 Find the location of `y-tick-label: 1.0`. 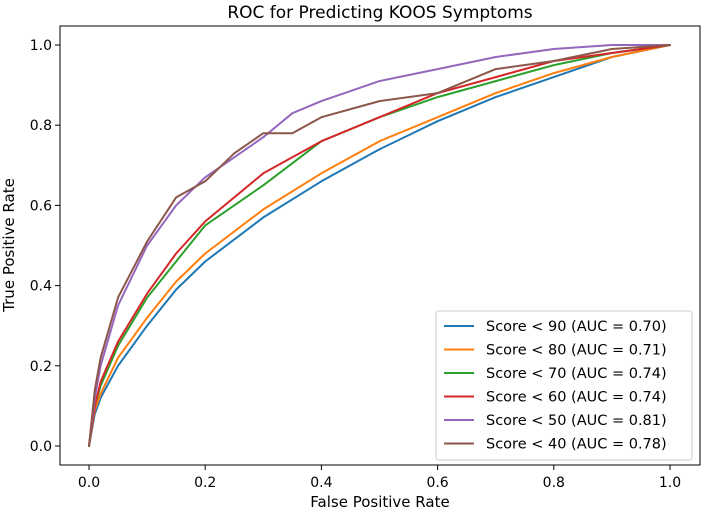

y-tick-label: 1.0 is located at coordinates (41, 46).